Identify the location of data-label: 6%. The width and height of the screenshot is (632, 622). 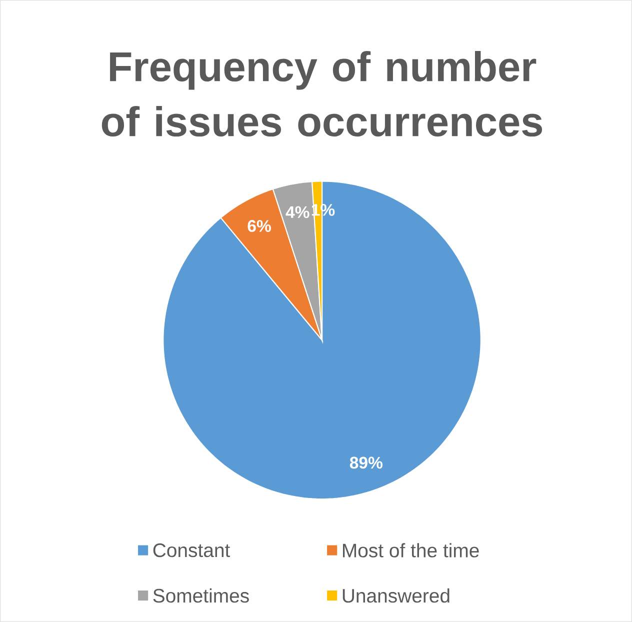
(259, 226).